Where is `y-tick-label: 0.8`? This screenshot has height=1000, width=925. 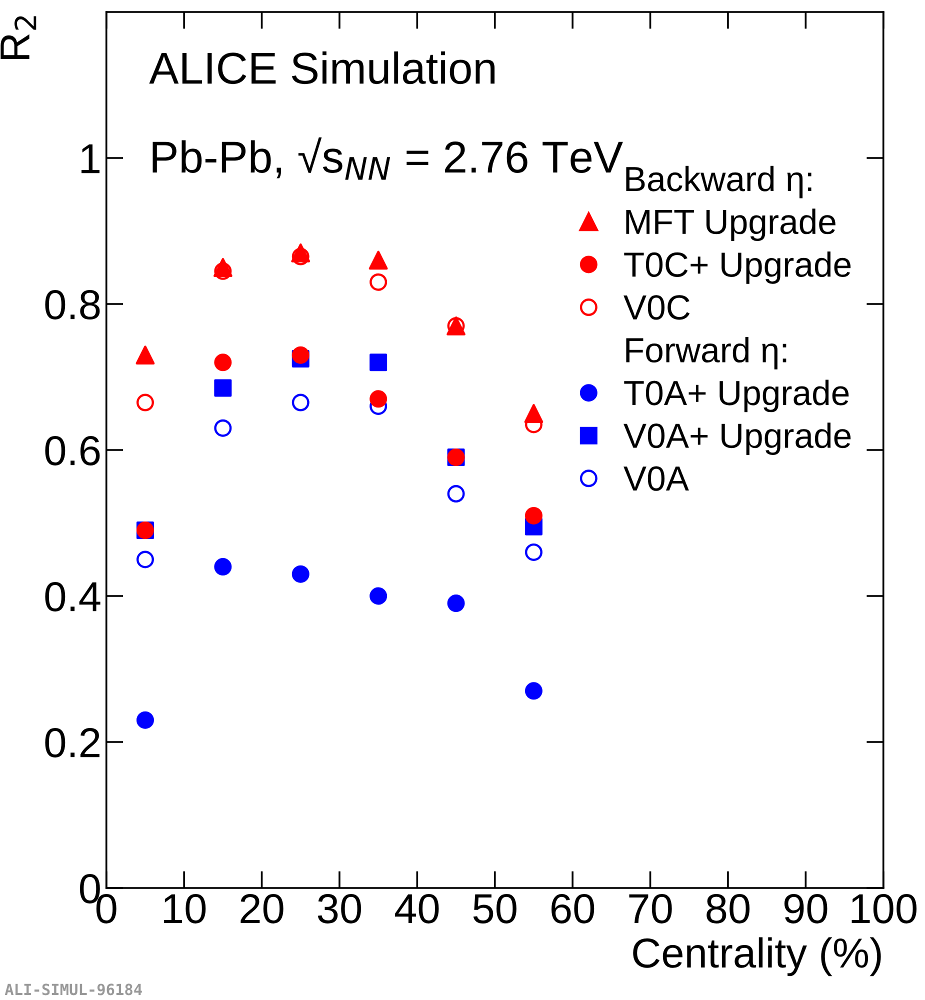
y-tick-label: 0.8 is located at coordinates (72, 305).